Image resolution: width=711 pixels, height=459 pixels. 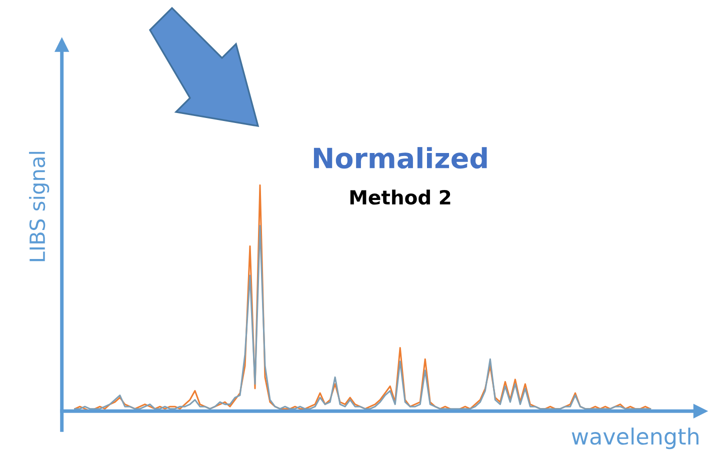 I want to click on x-axis-title: wavelength, so click(x=635, y=439).